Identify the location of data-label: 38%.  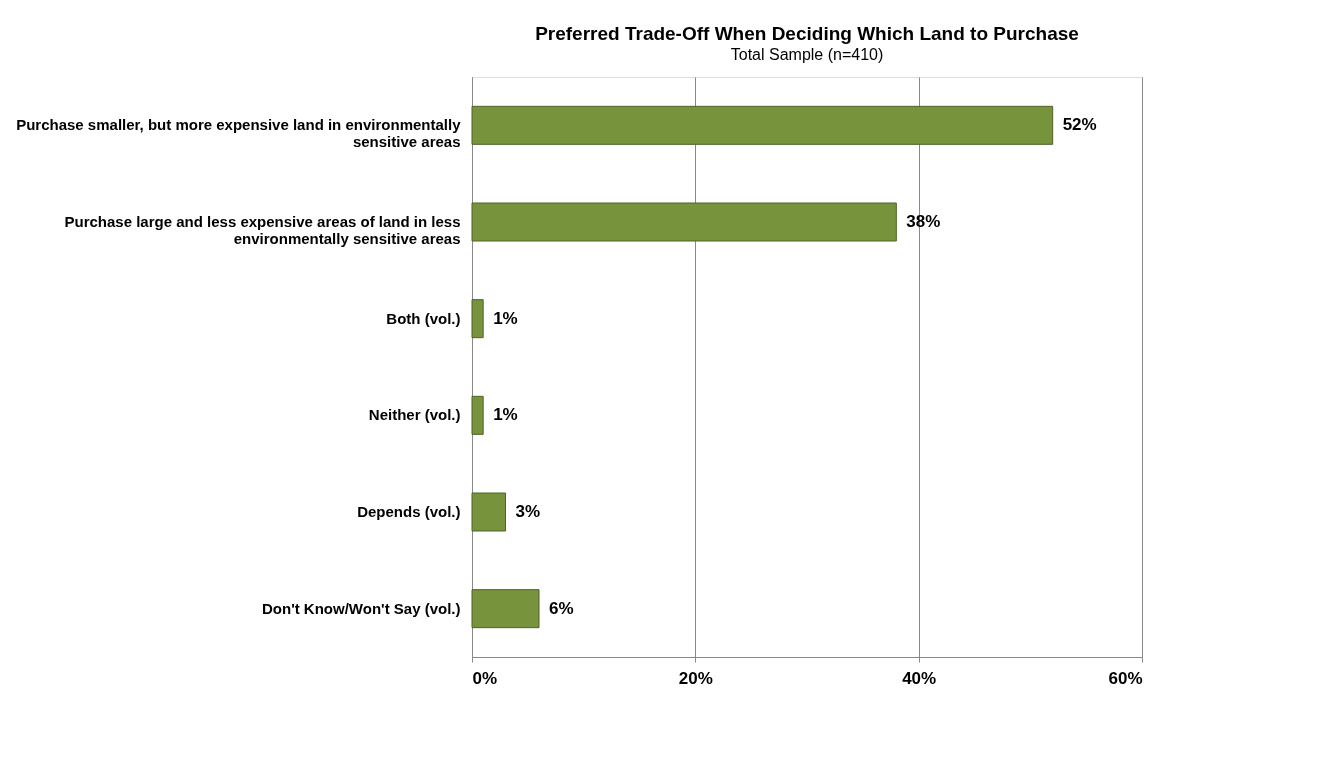
(923, 221).